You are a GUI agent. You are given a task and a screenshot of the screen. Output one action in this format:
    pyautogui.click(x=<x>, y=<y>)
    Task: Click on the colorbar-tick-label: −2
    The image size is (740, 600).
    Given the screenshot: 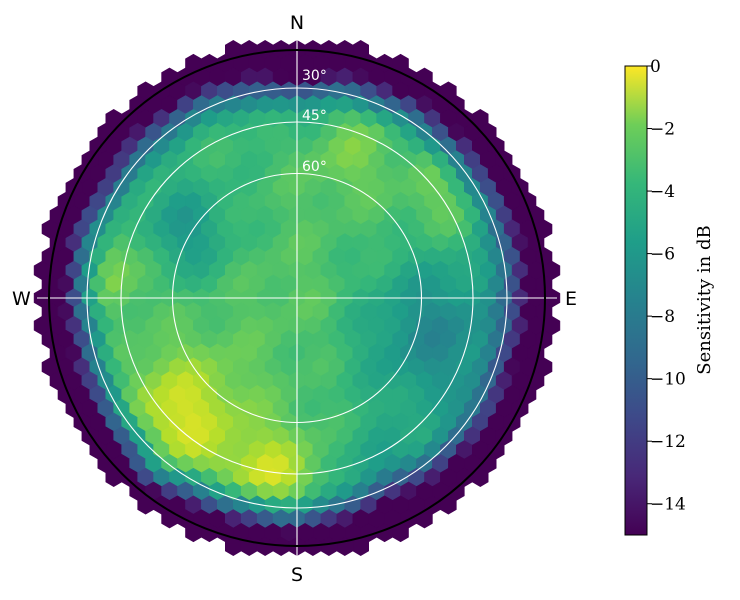 What is the action you would take?
    pyautogui.click(x=662, y=130)
    